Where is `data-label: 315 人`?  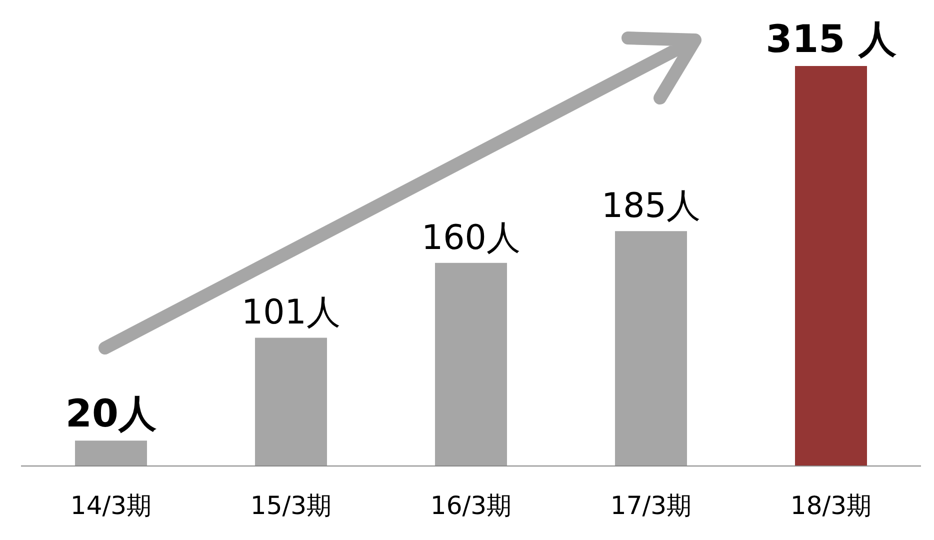 data-label: 315 人 is located at coordinates (831, 39).